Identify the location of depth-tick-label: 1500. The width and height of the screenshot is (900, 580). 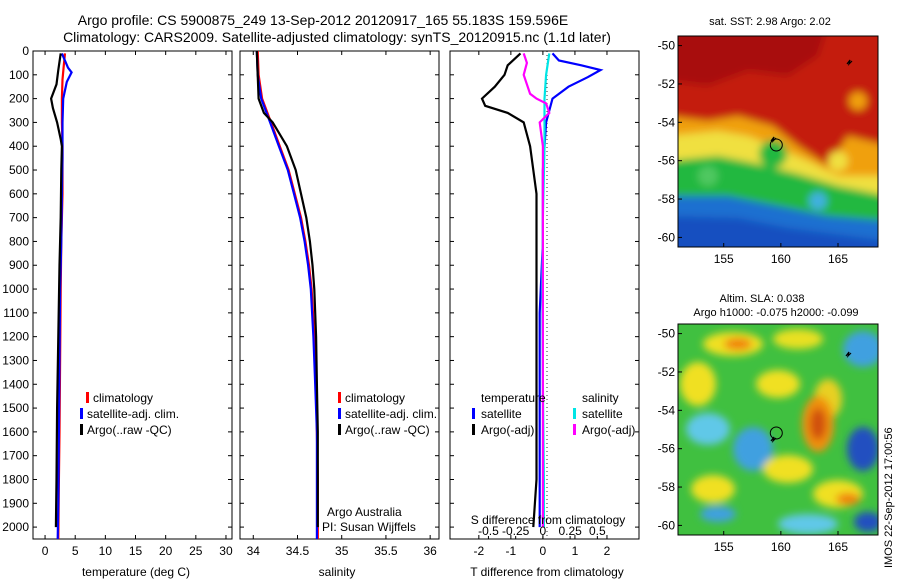
(15, 408).